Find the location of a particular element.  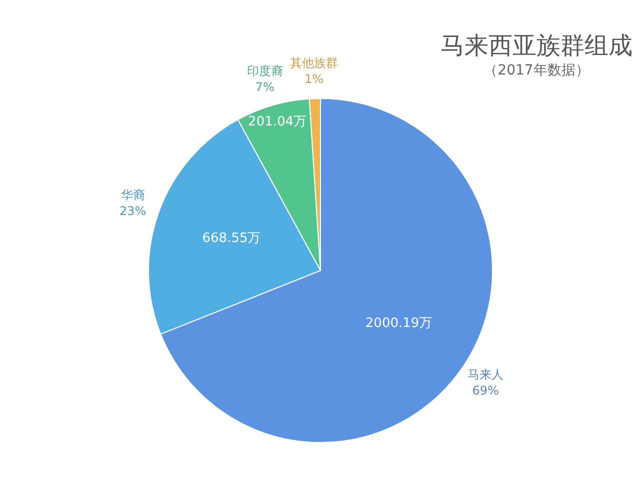

slice-label: 马来人 is located at coordinates (486, 375).